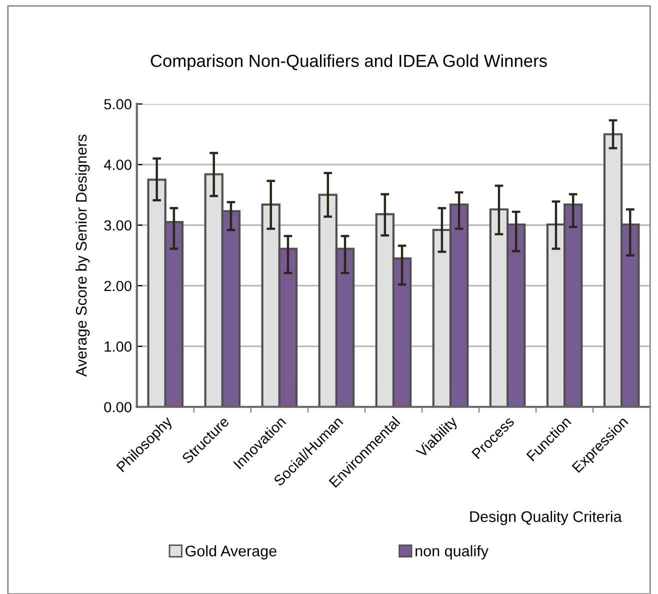 This screenshot has height=594, width=658. I want to click on legend-label: non qualify, so click(452, 552).